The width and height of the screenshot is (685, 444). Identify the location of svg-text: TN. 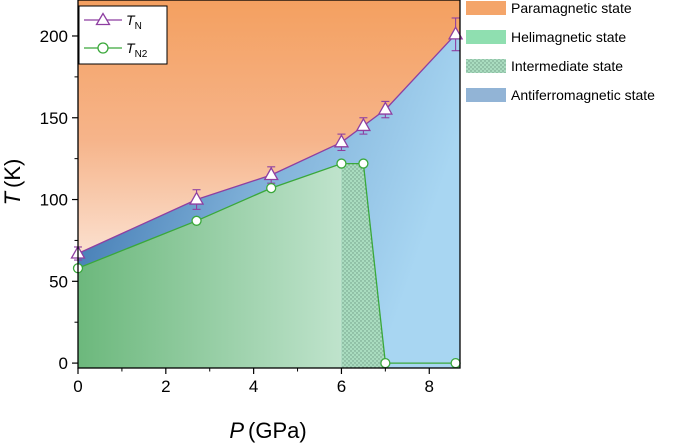
(134, 22).